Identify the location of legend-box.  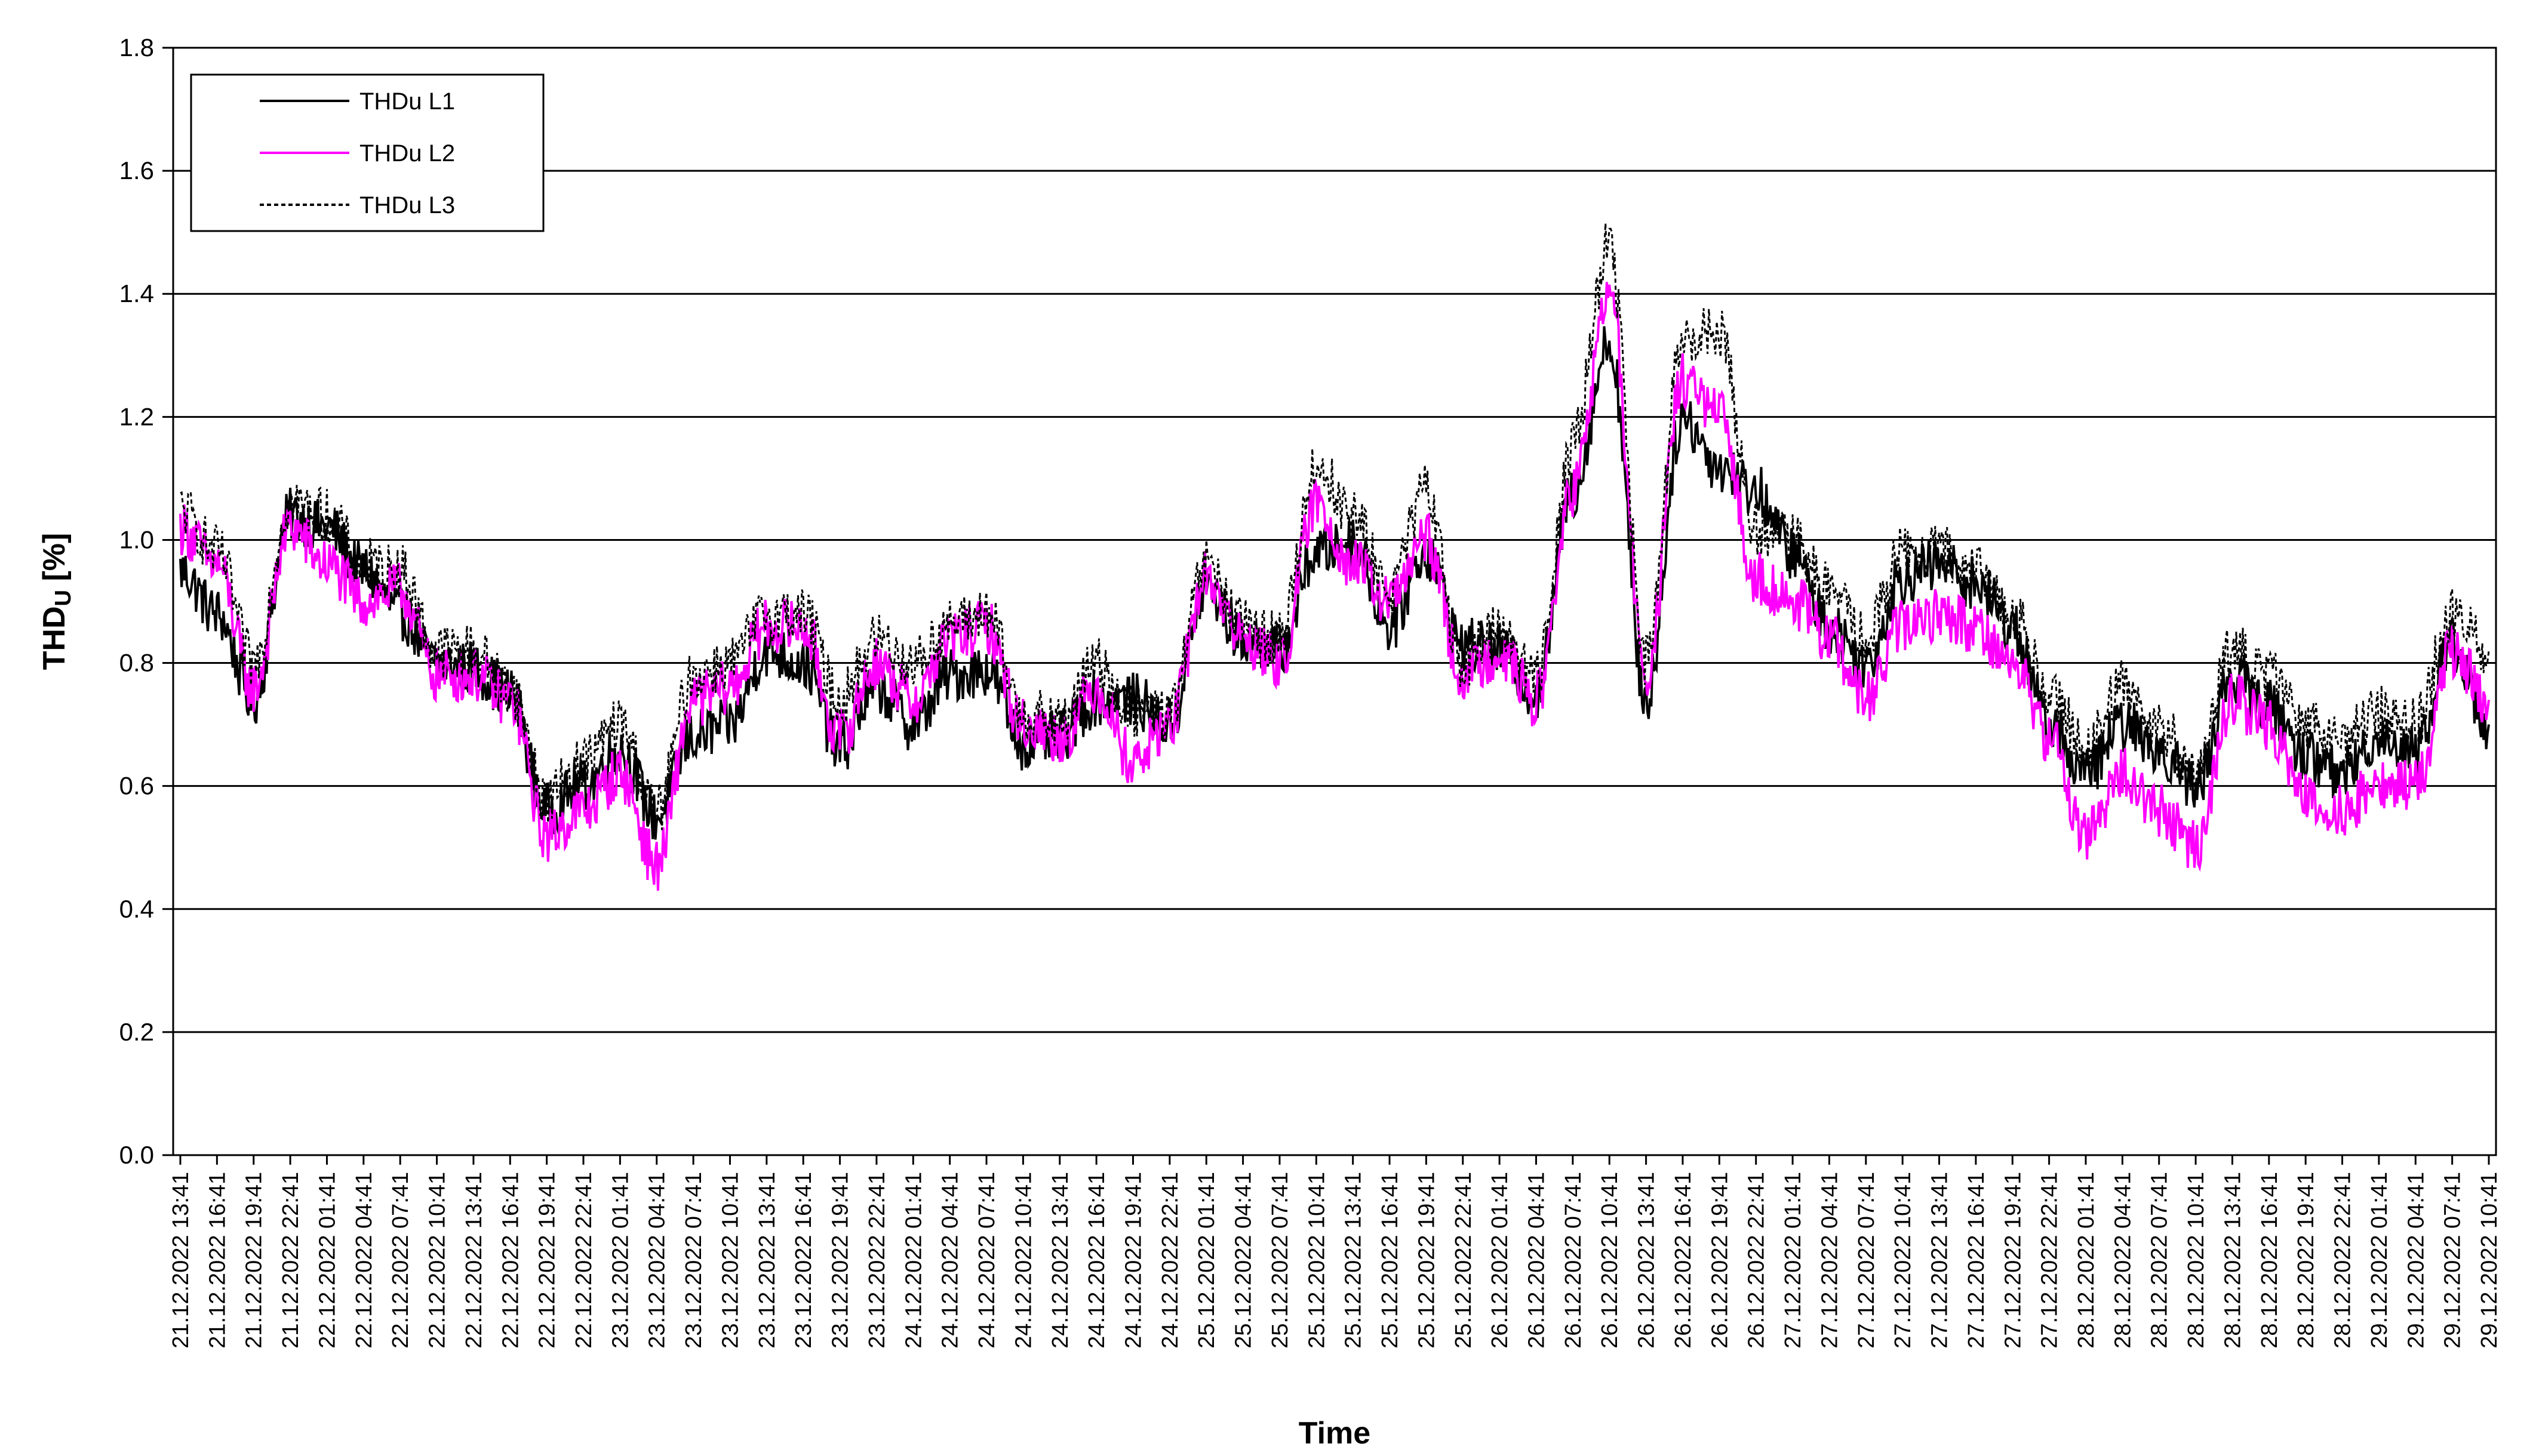
(367, 152).